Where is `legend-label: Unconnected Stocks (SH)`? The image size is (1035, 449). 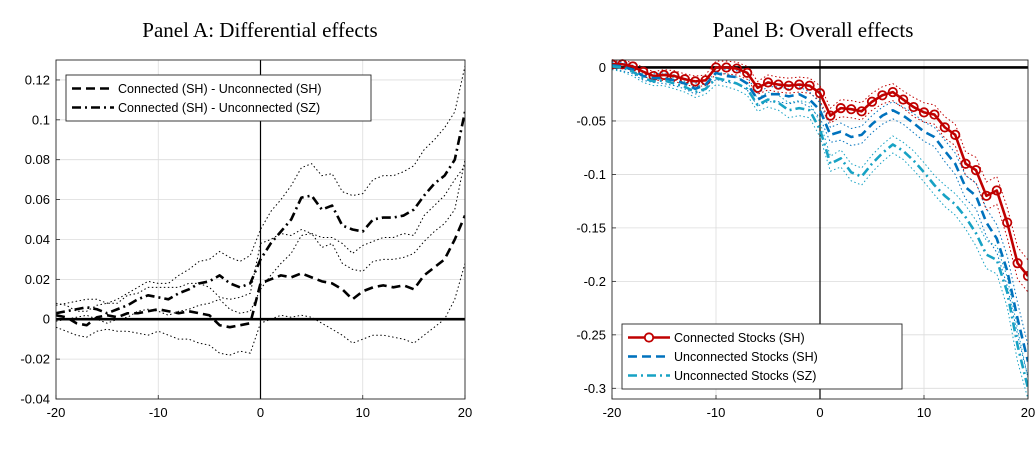 legend-label: Unconnected Stocks (SH) is located at coordinates (746, 357).